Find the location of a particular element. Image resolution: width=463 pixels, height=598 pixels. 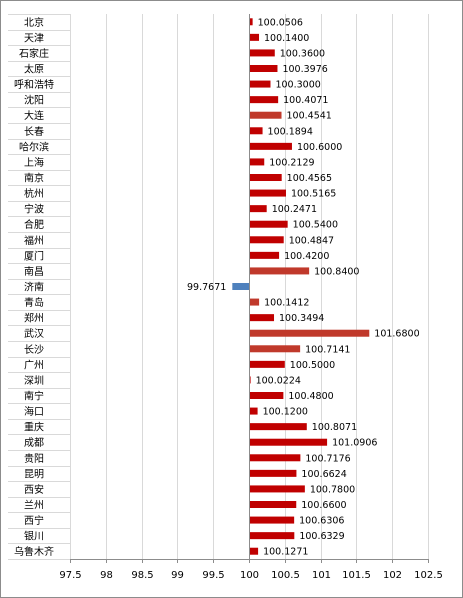

x-tick-label: 100.5 is located at coordinates (285, 575).